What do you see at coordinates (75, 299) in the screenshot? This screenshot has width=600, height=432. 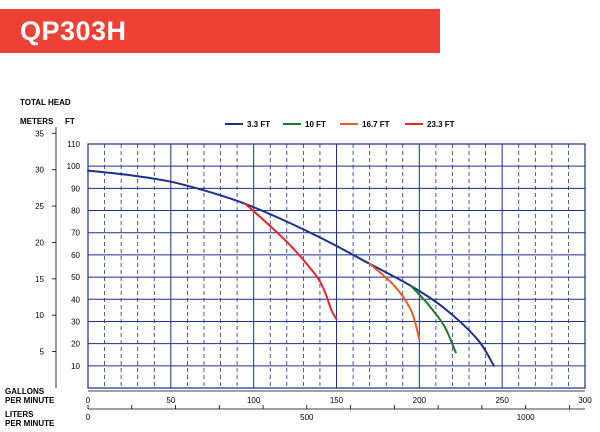 I see `y-tick-label-ft: 40` at bounding box center [75, 299].